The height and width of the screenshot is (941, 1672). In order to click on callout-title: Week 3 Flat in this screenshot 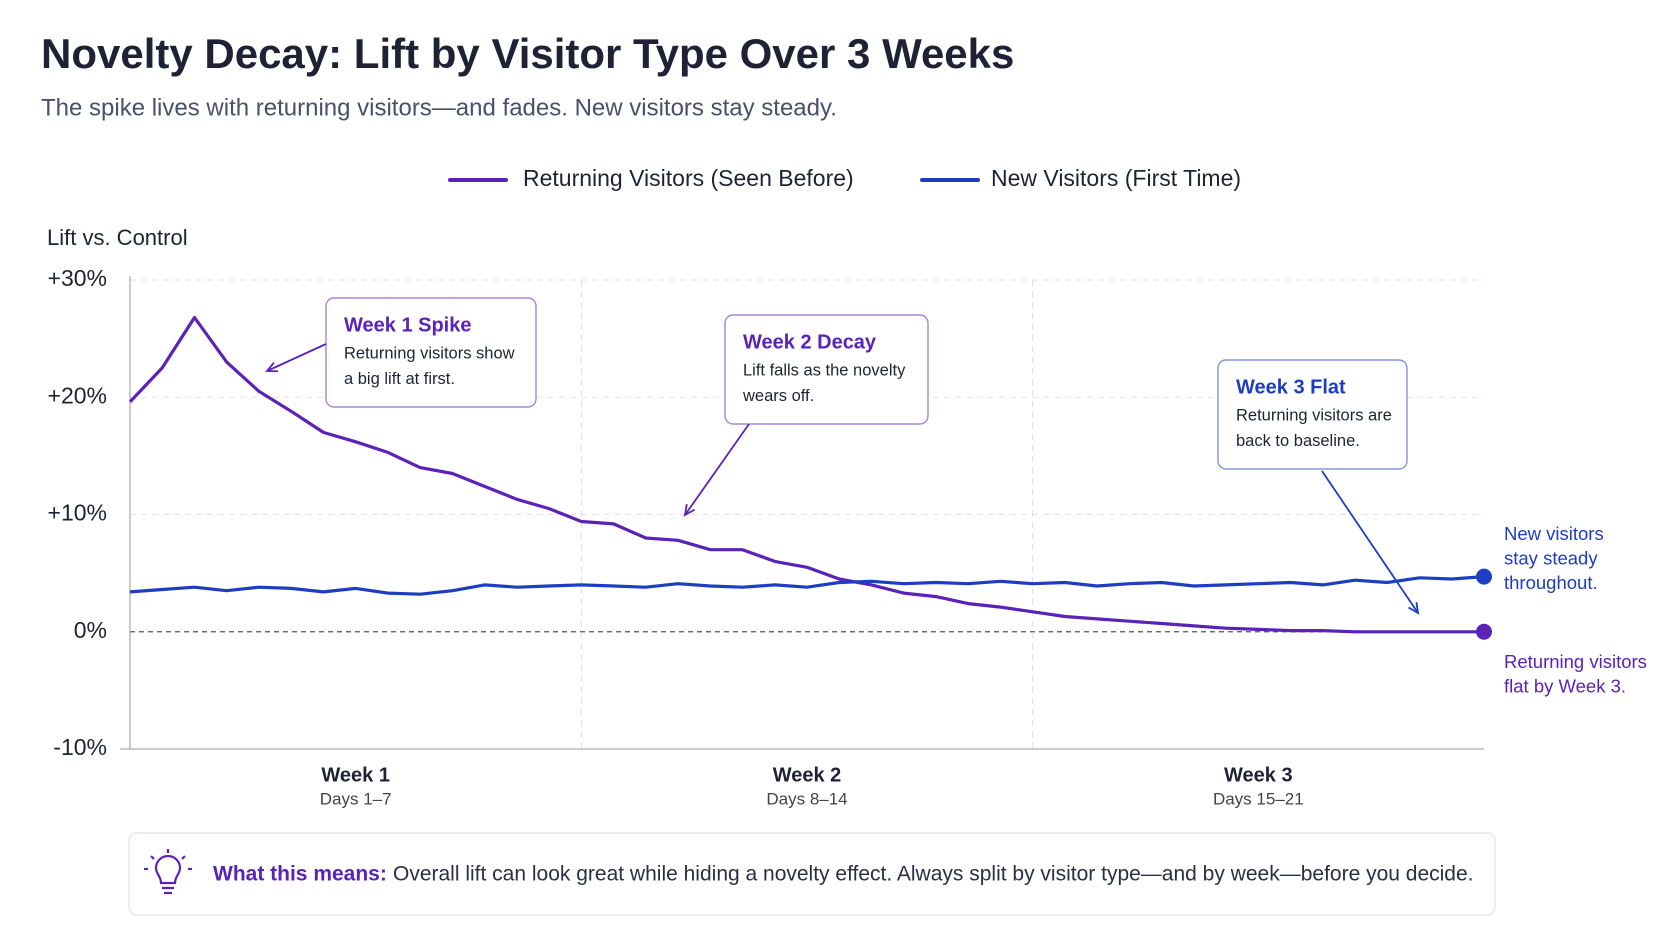, I will do `click(1291, 387)`.